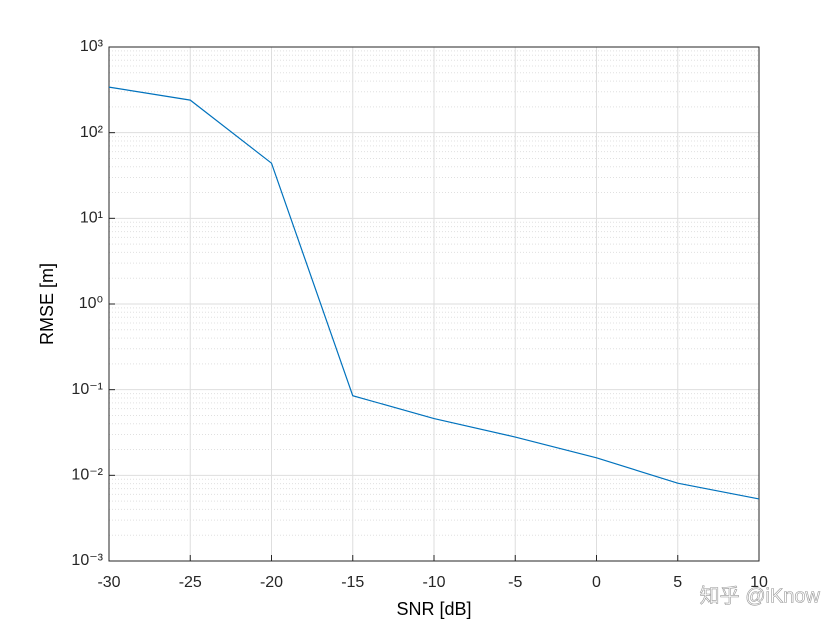  I want to click on y-tick-label: 10², so click(92, 132).